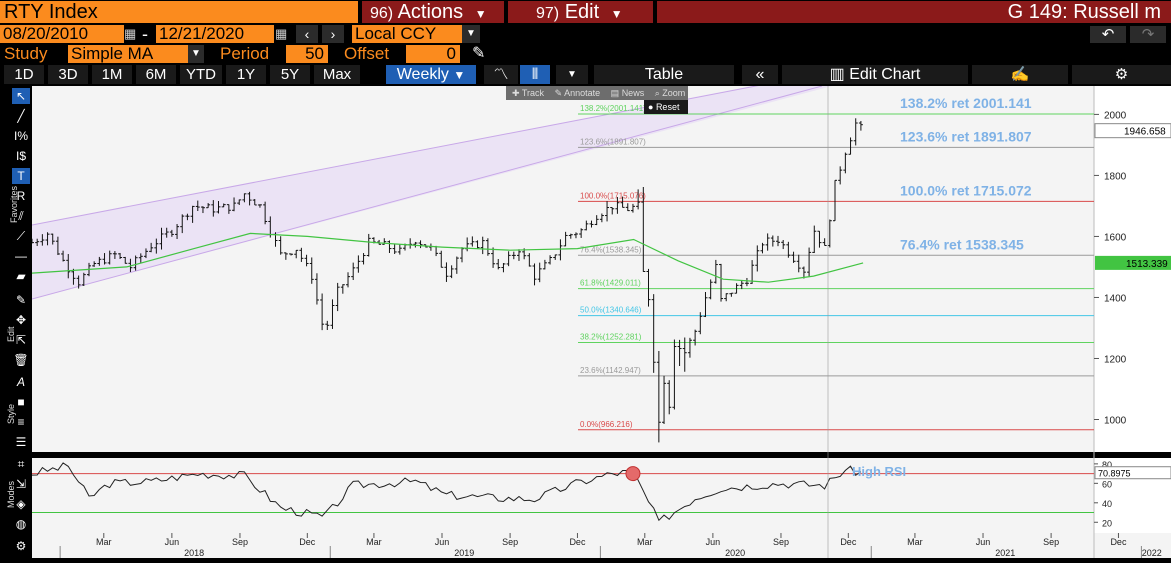  What do you see at coordinates (20, 382) in the screenshot?
I see `text-style-icon: A` at bounding box center [20, 382].